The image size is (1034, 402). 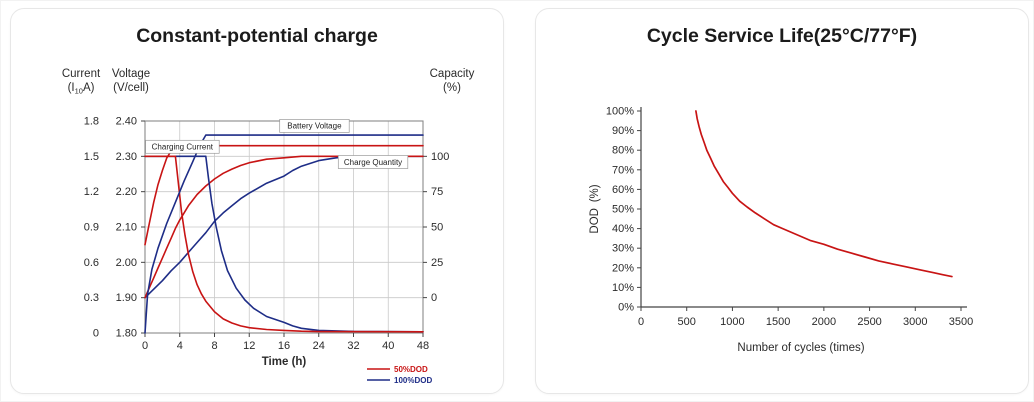 I want to click on current-tick-label: 1.5, so click(x=91, y=157).